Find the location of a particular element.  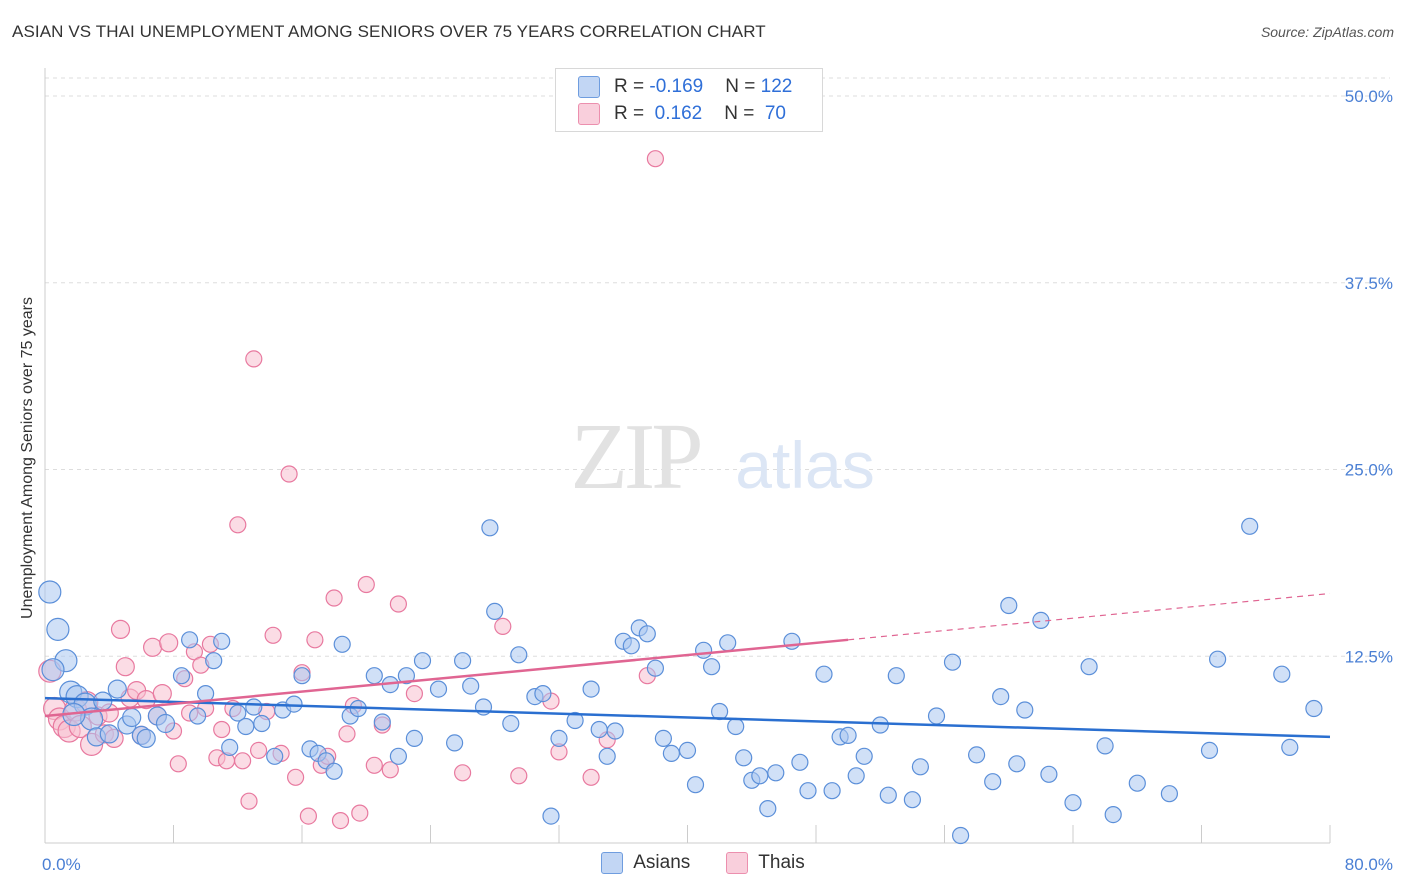

x-tick-label-min: 0.0% is located at coordinates (61, 864).